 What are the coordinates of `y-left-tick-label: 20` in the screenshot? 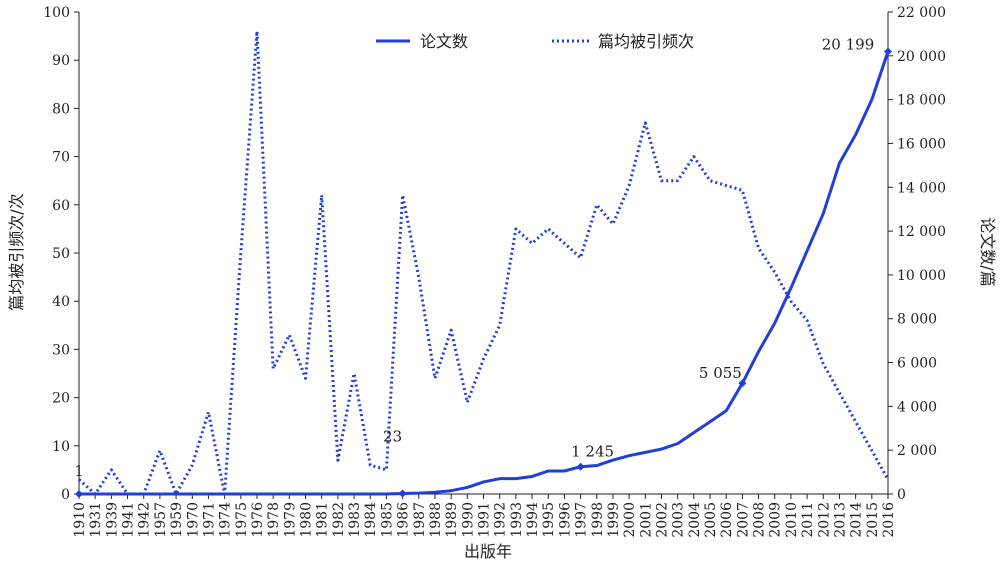 It's located at (61, 399).